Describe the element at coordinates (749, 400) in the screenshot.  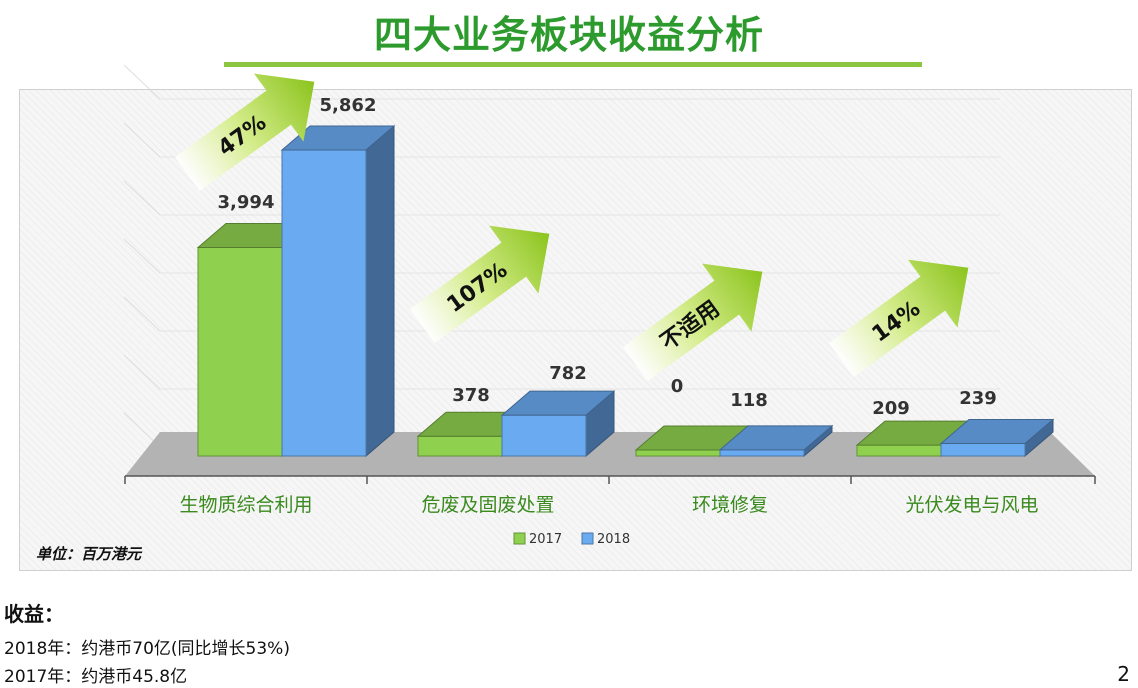
I see `data-label-2018-2: 118` at that location.